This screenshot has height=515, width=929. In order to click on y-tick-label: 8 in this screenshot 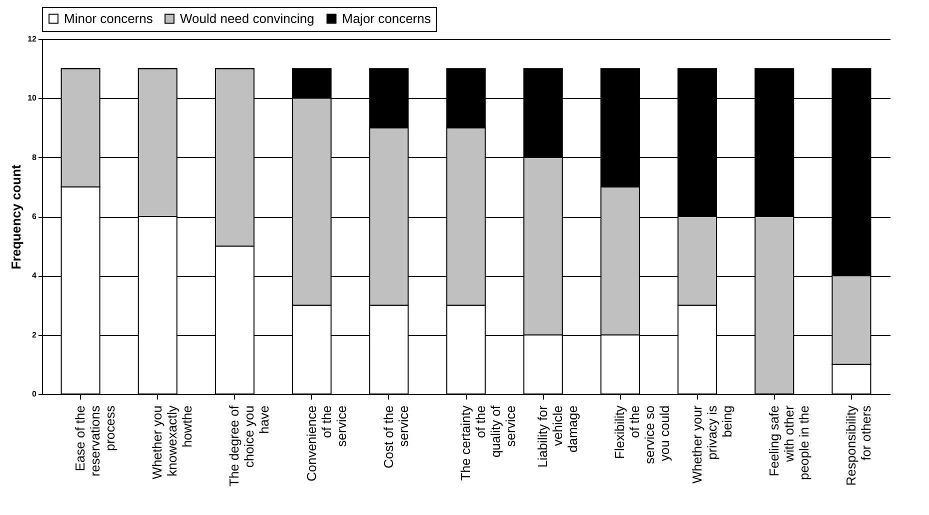, I will do `click(35, 157)`.